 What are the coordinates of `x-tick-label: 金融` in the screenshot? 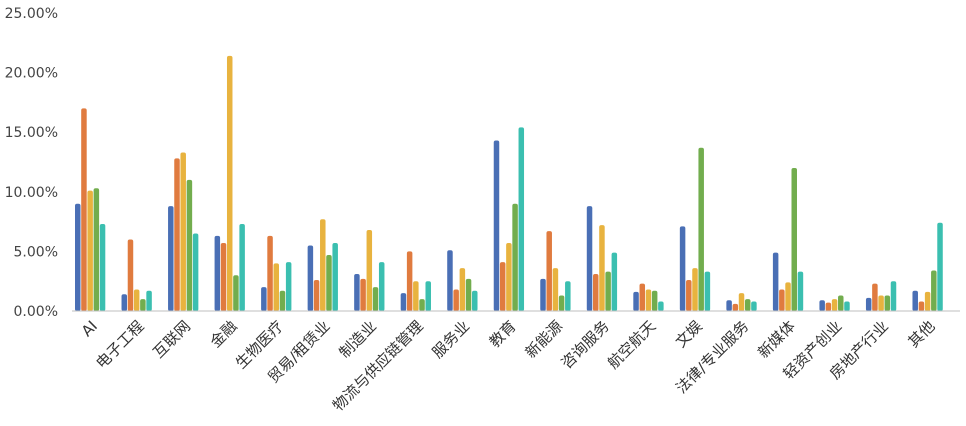 It's located at (224, 334).